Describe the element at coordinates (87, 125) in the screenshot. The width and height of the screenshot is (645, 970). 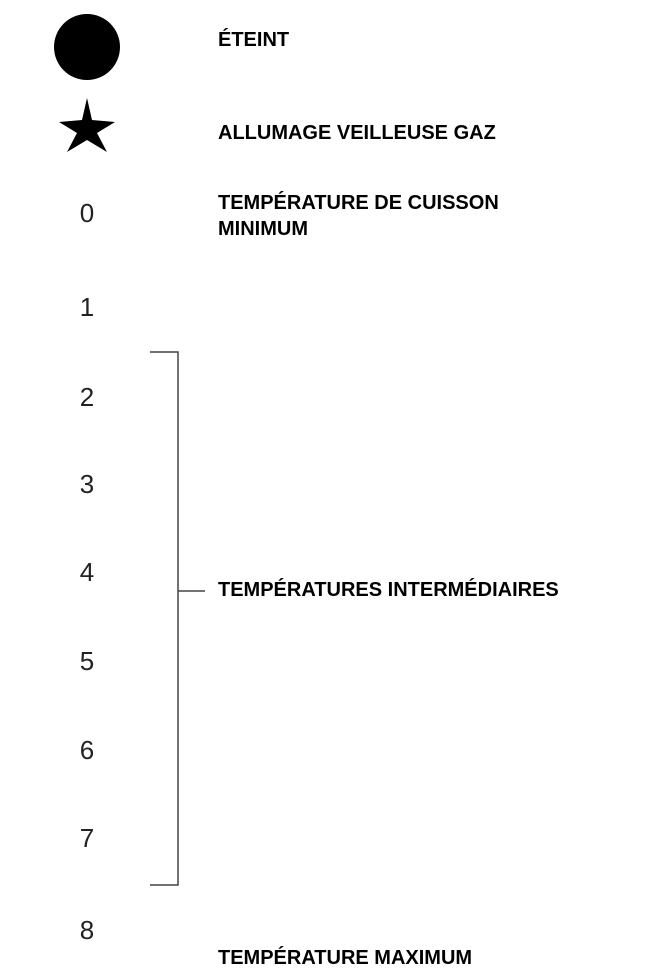
I see `pilot-symbol` at that location.